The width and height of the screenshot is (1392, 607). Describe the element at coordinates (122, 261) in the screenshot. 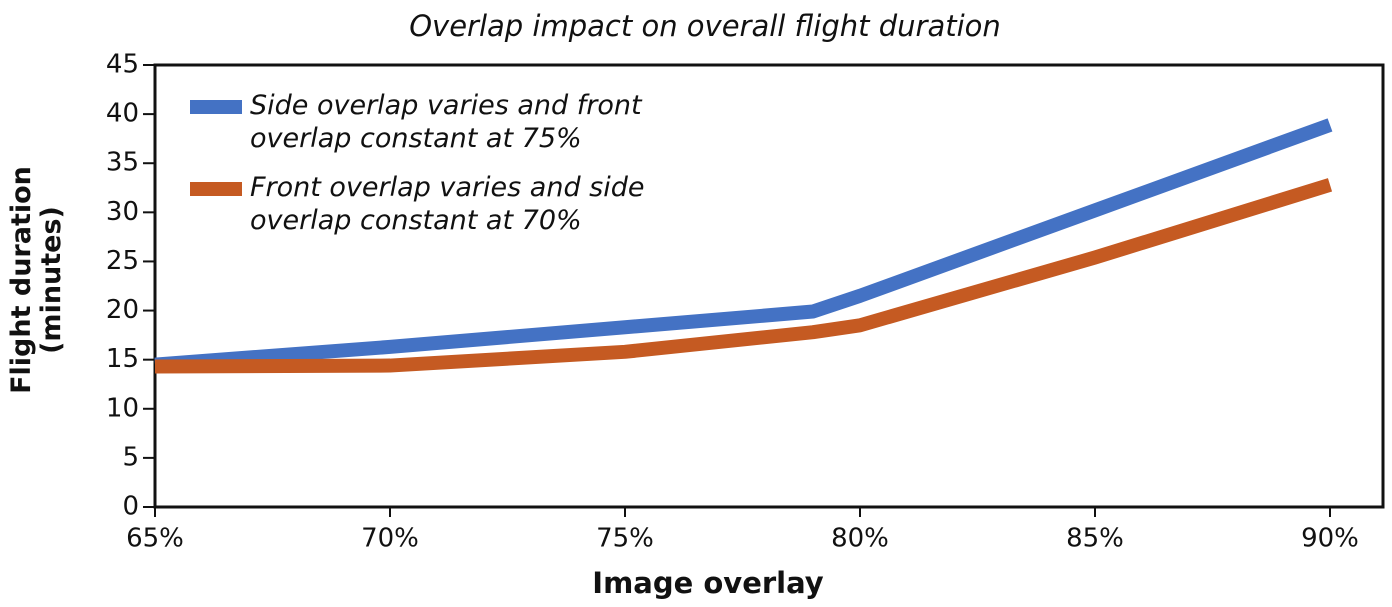

I see `y-tick-label: 25` at that location.